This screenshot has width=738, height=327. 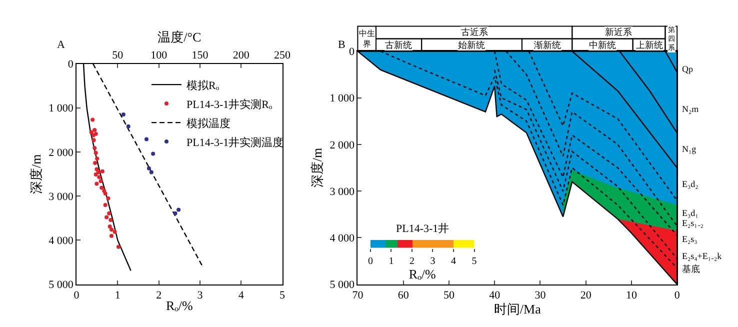 I want to click on x-tick-label: 30, so click(x=540, y=296).